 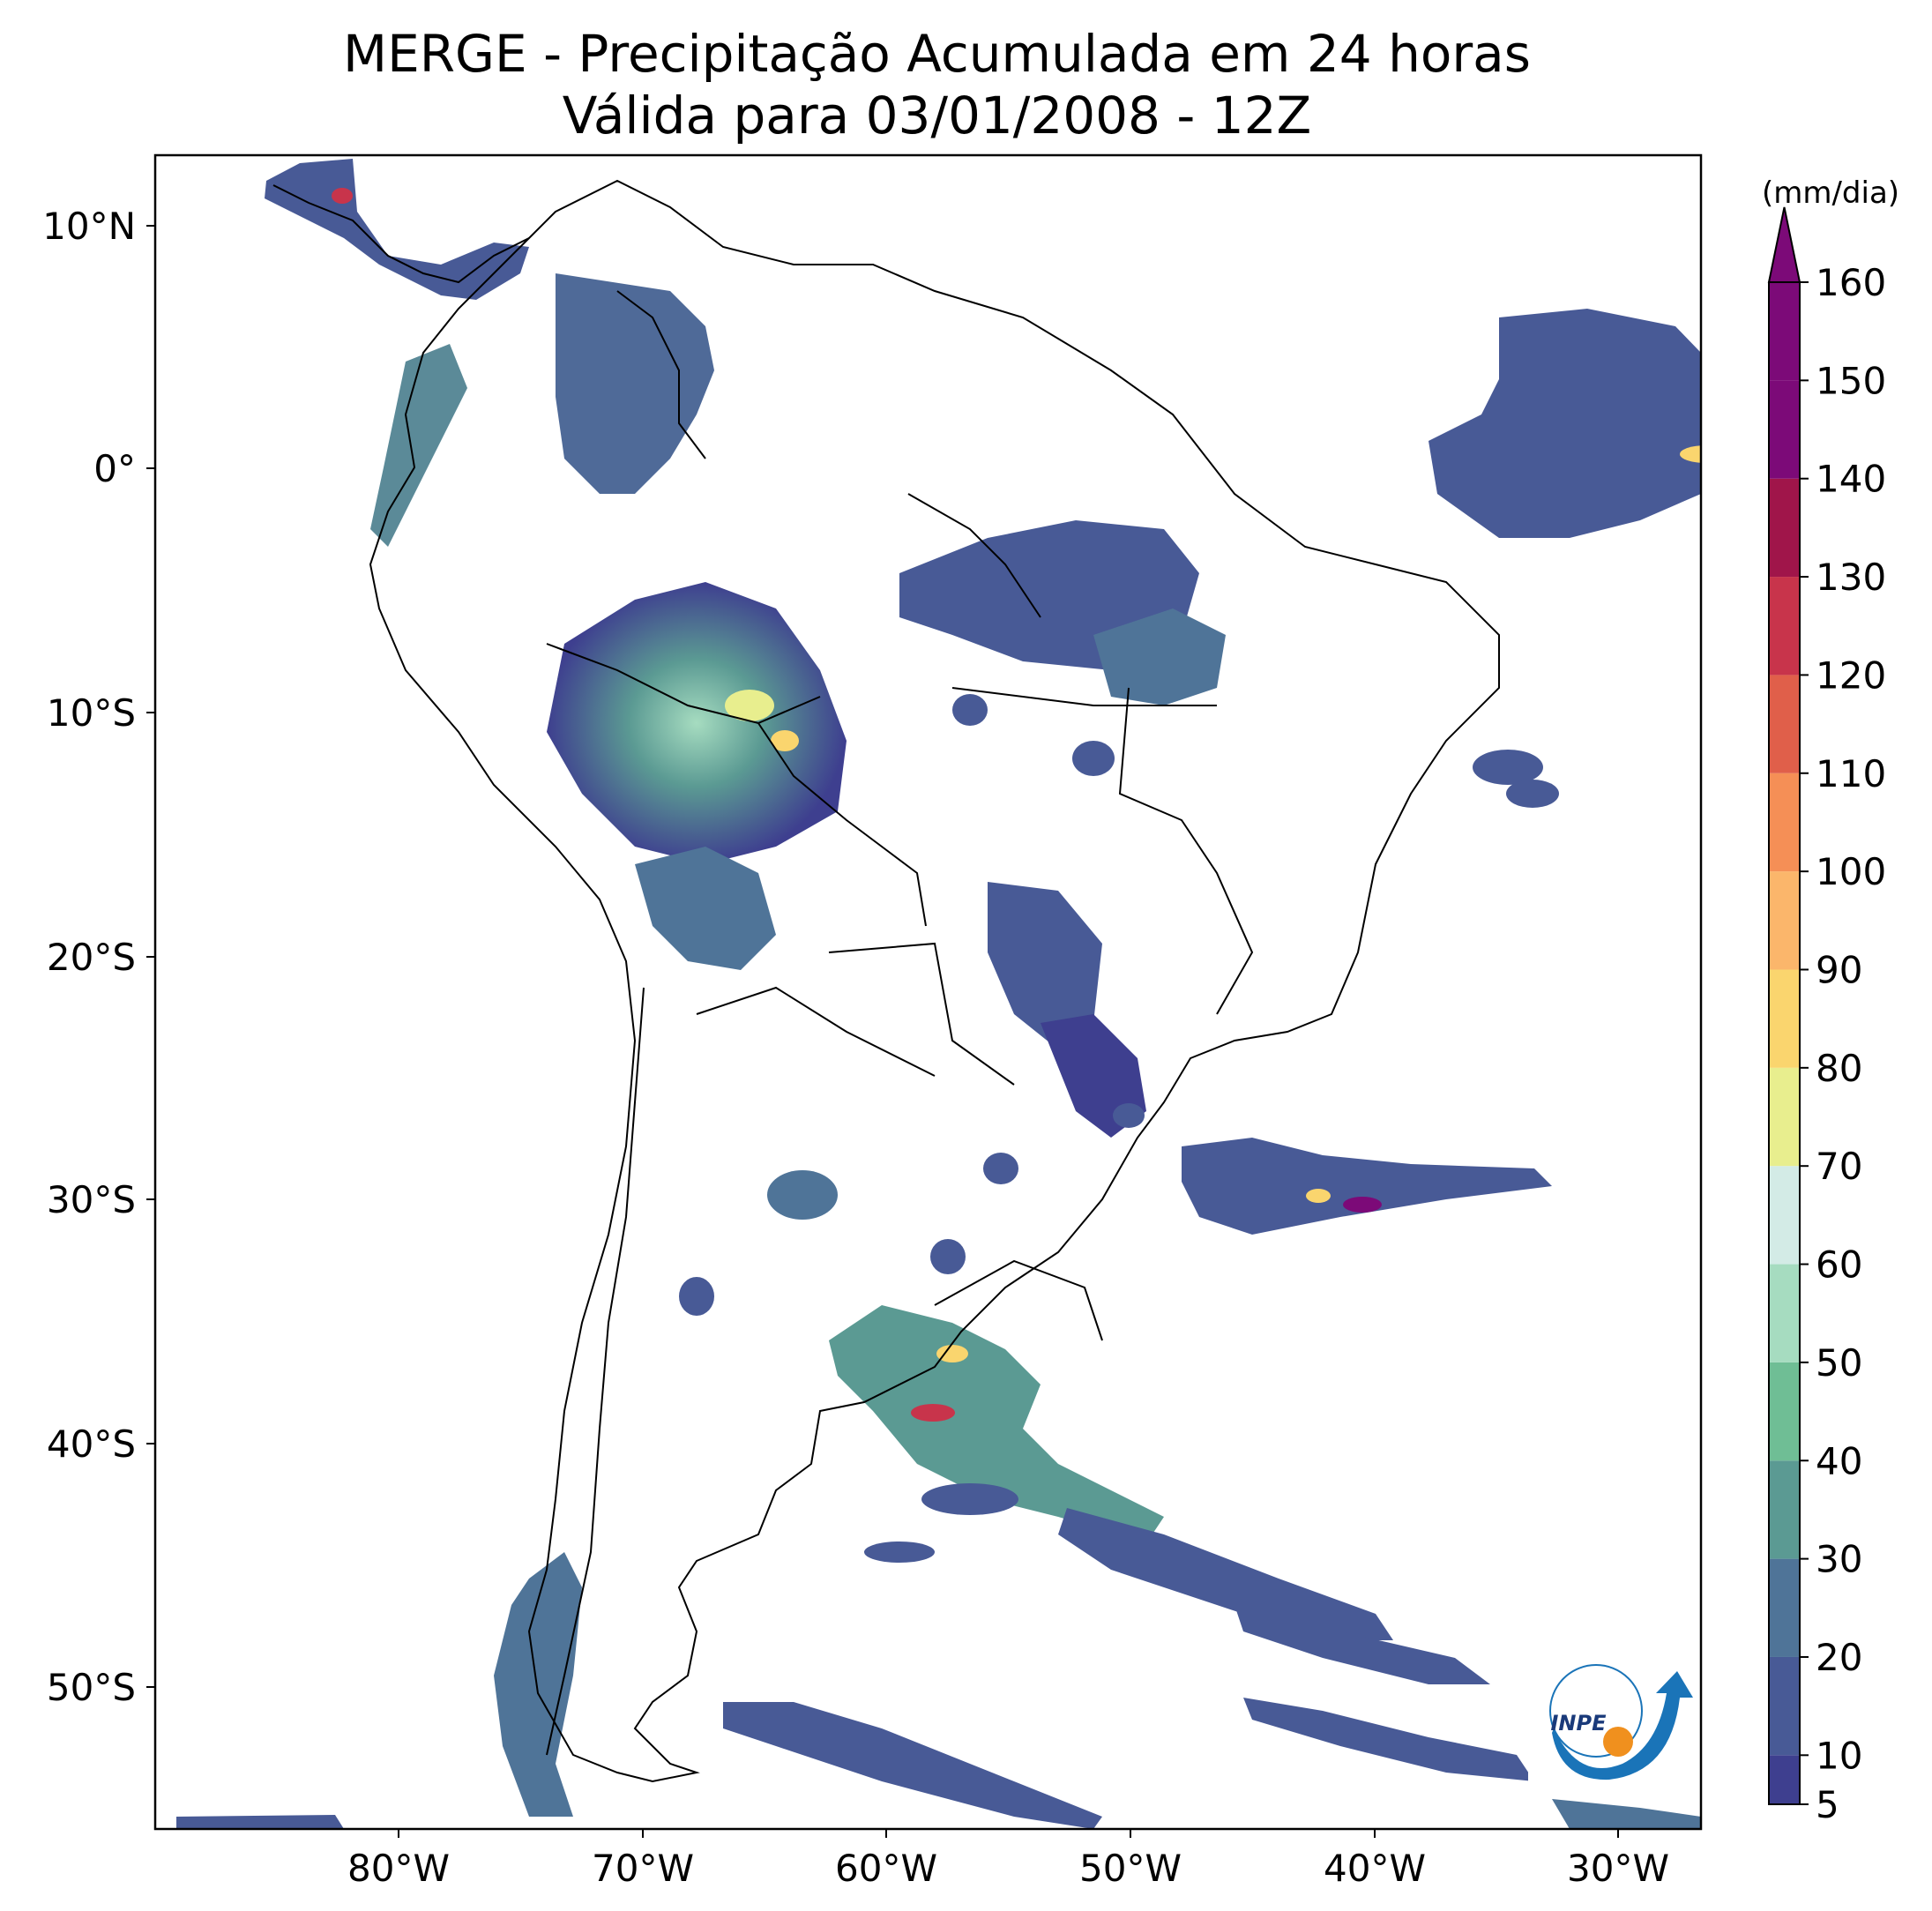 I want to click on precip-region-central-brazil, so click(x=1045, y=965).